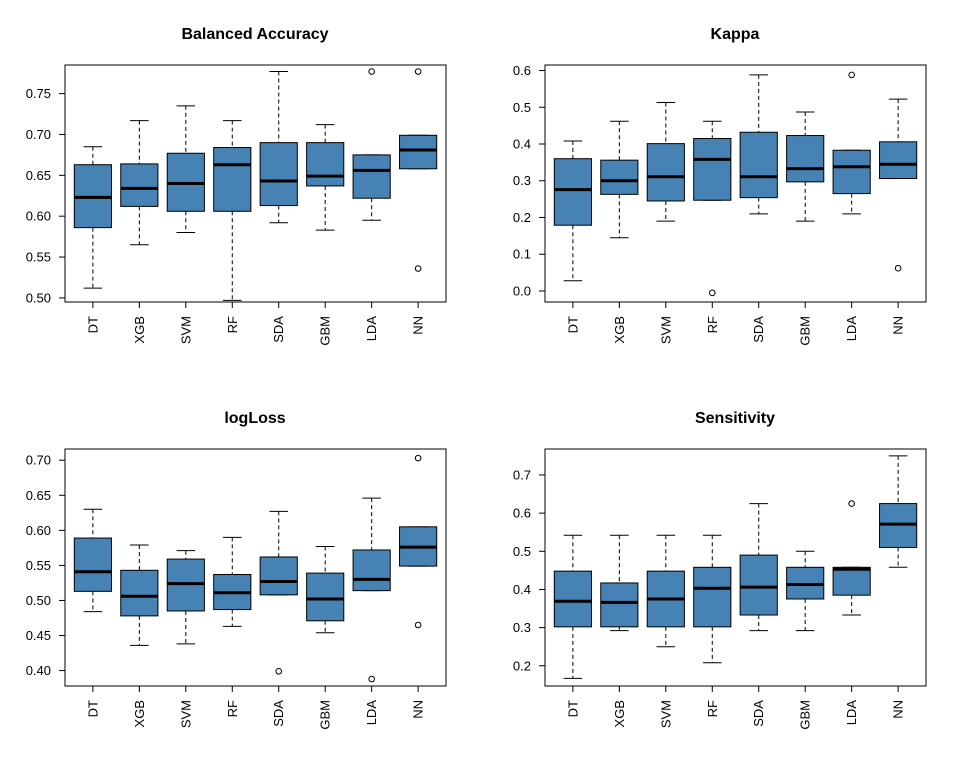 This screenshot has width=960, height=768. Describe the element at coordinates (38, 297) in the screenshot. I see `y-tick-label: 0.50` at that location.